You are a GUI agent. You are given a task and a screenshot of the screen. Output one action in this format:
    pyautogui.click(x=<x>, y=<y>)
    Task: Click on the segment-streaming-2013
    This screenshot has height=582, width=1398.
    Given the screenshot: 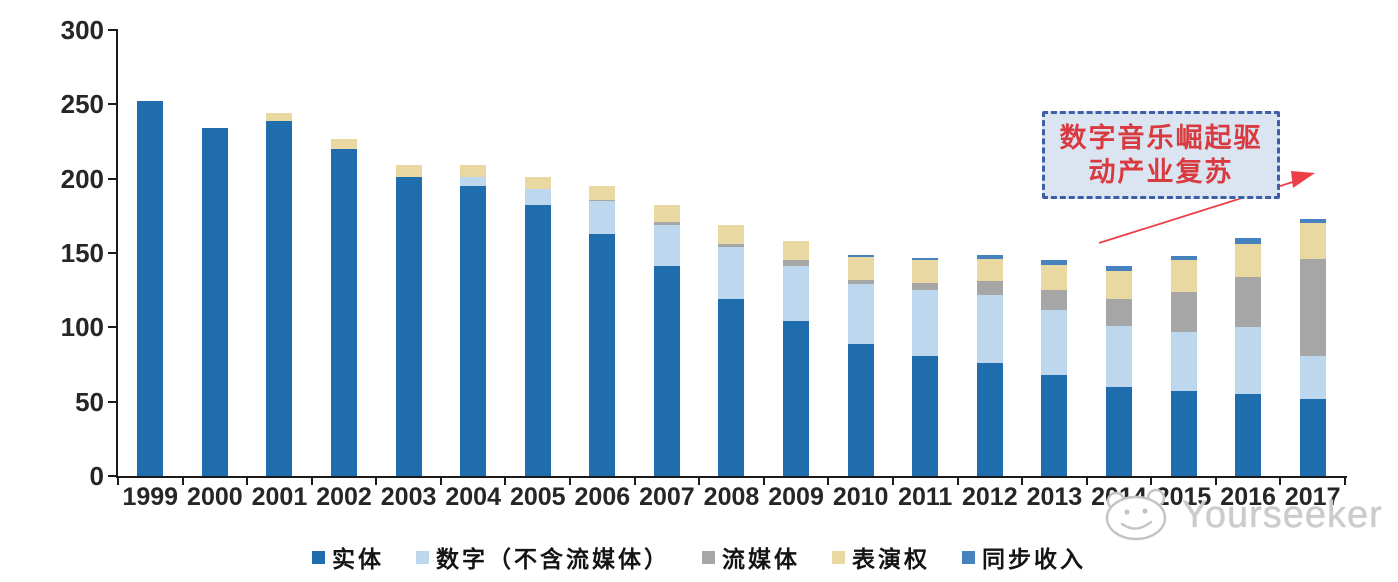 What is the action you would take?
    pyautogui.click(x=1054, y=300)
    